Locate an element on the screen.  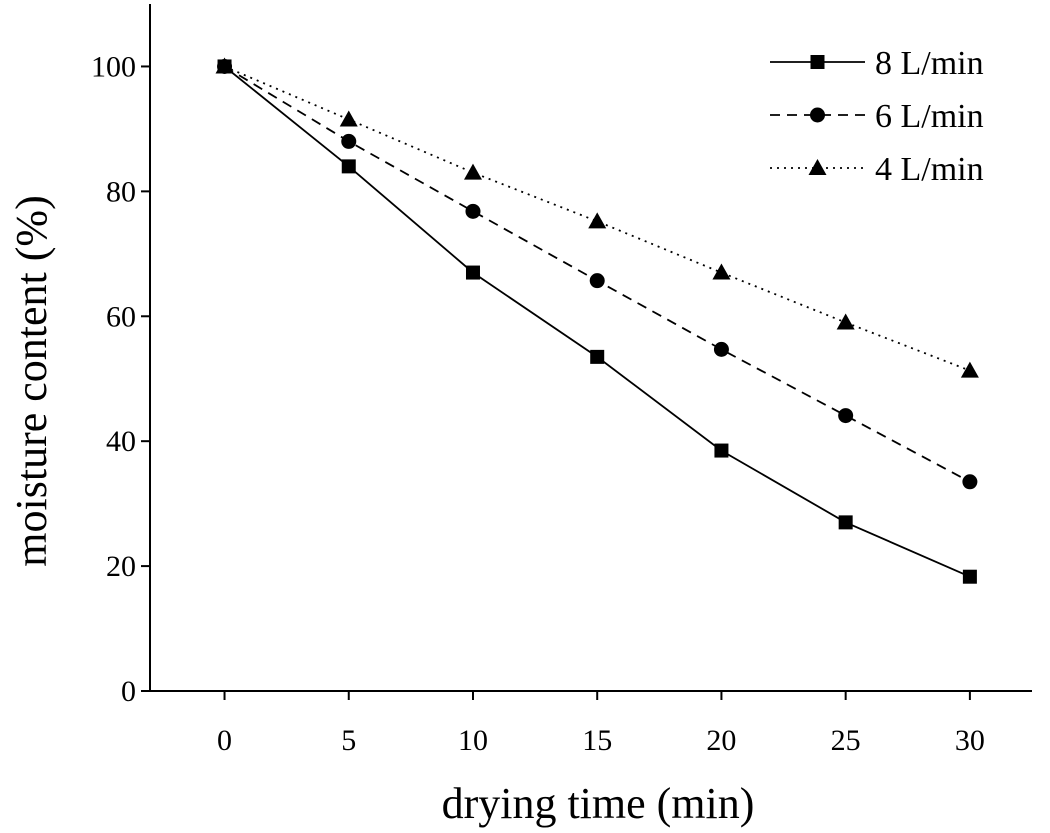
x-tick-label: 30 is located at coordinates (970, 740).